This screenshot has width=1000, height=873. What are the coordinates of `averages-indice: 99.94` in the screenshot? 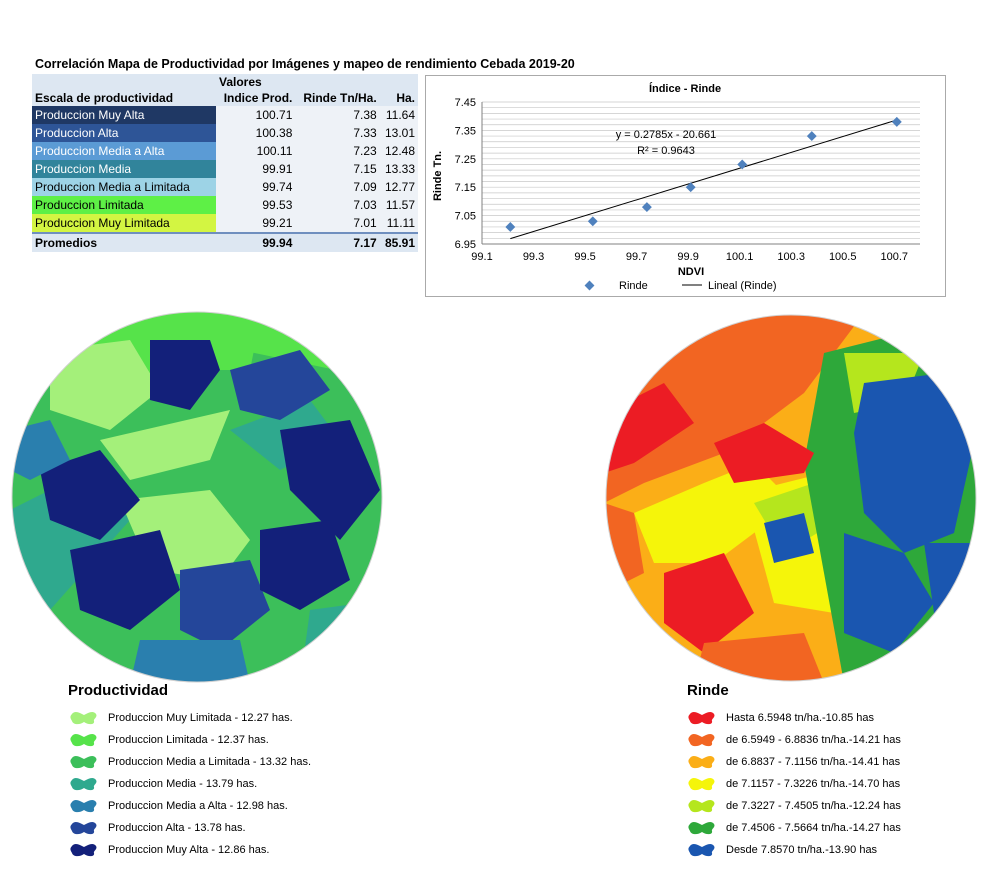 It's located at (256, 242).